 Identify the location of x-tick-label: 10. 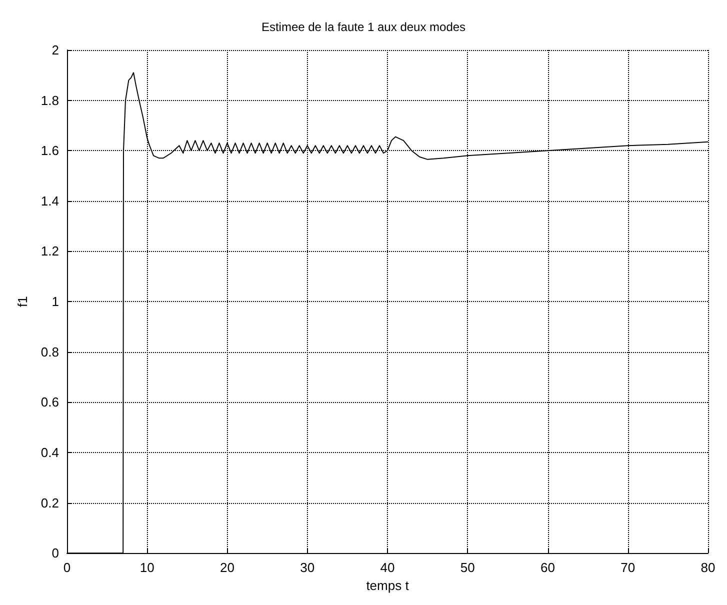
(147, 568).